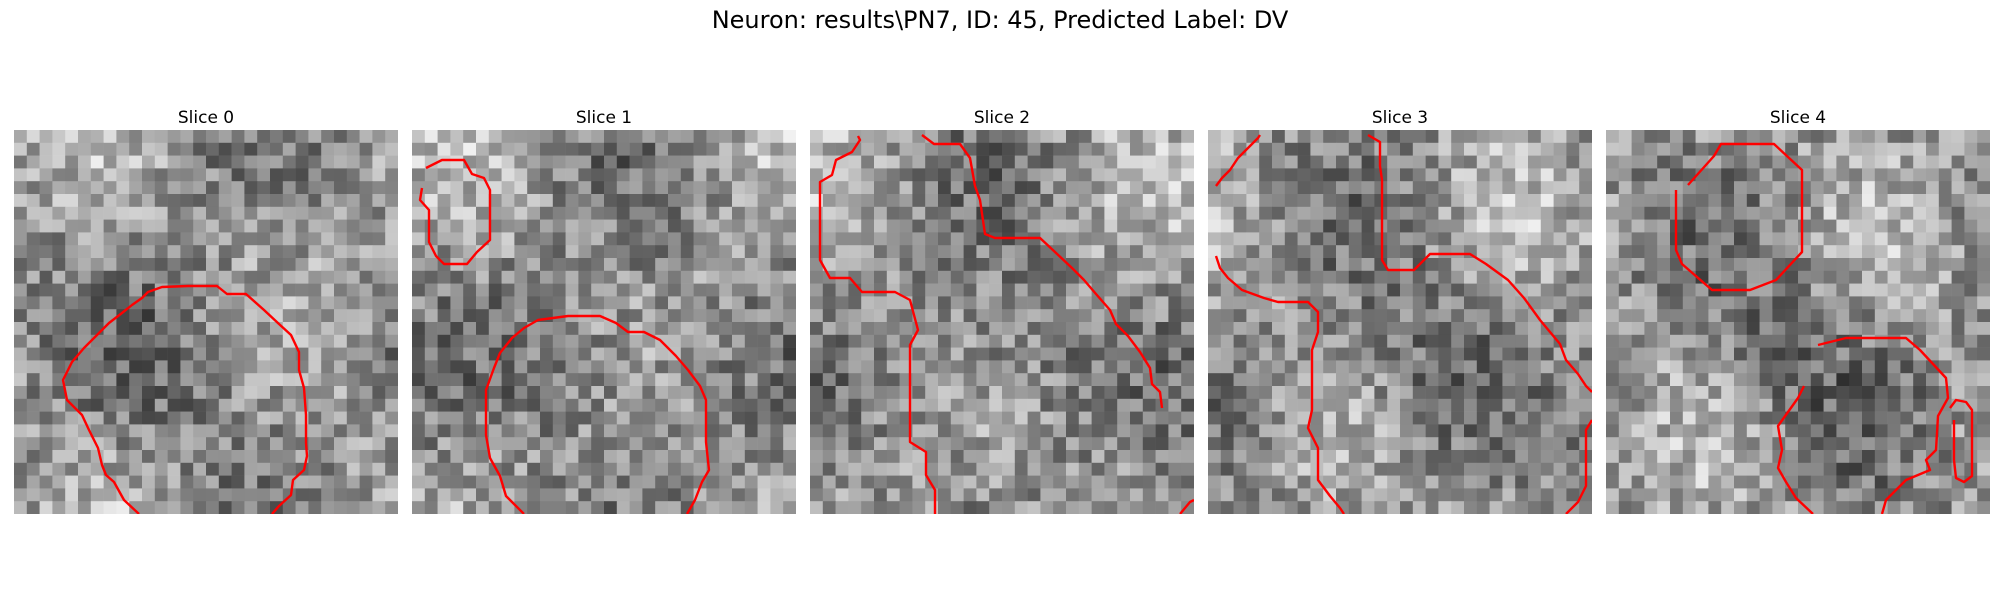 This screenshot has height=600, width=2000. I want to click on slice-panel-3: Slice 3, so click(1400, 310).